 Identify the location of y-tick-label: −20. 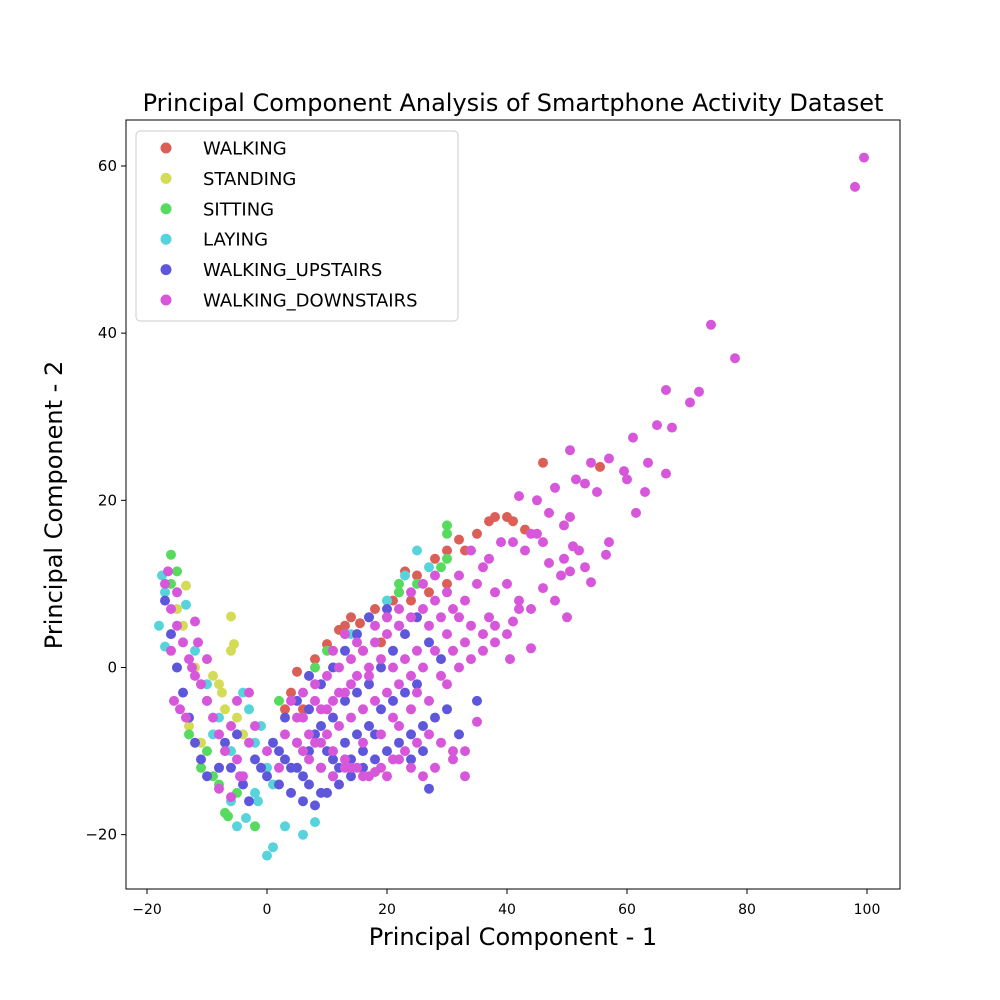
(101, 835).